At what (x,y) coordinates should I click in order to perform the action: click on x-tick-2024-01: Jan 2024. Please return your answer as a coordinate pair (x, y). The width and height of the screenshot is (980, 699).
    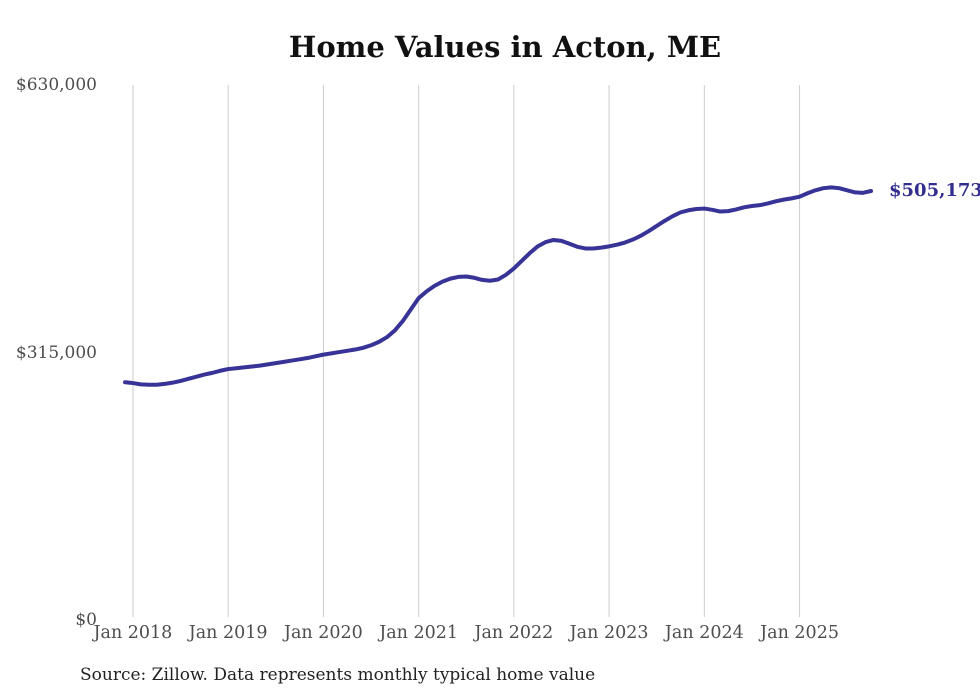
    Looking at the image, I should click on (704, 633).